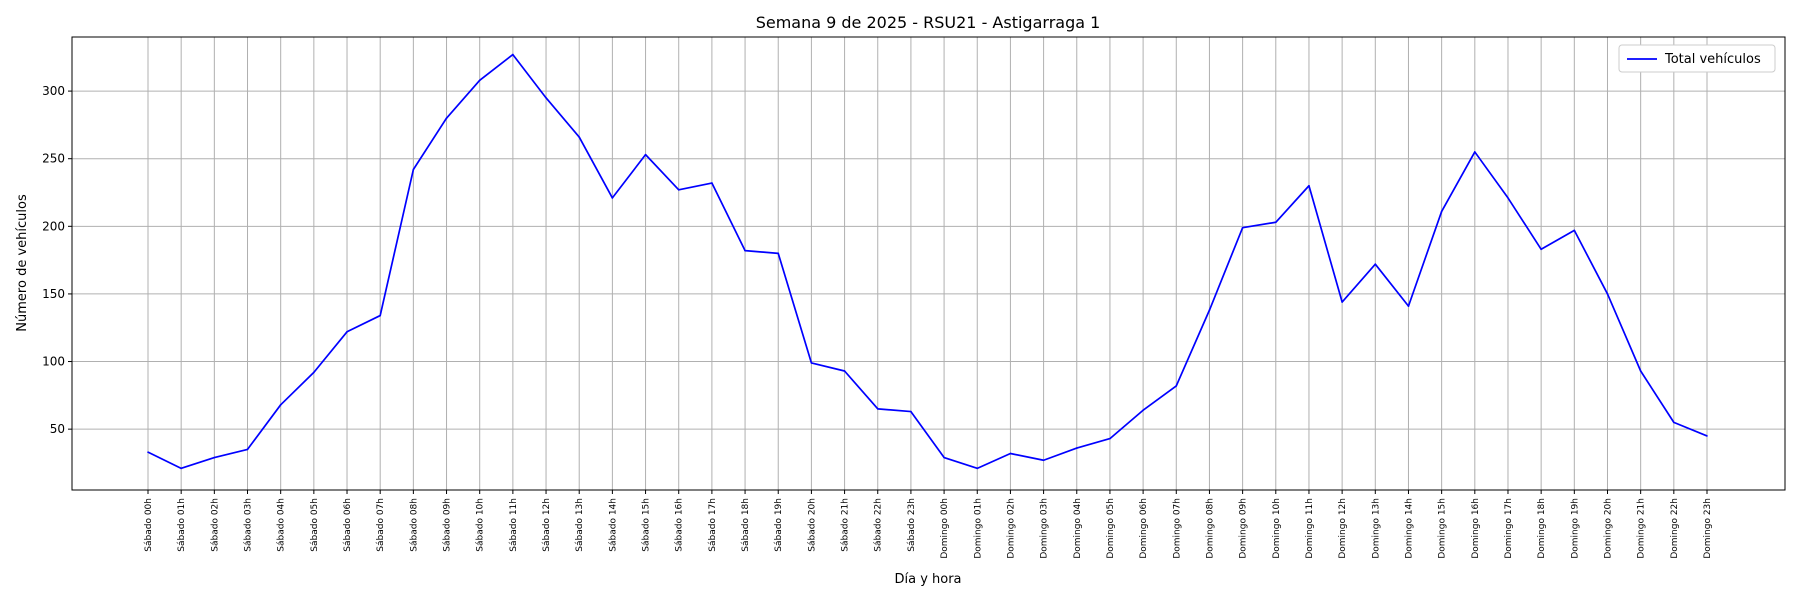  I want to click on legend: Total vehículos, so click(1697, 58).